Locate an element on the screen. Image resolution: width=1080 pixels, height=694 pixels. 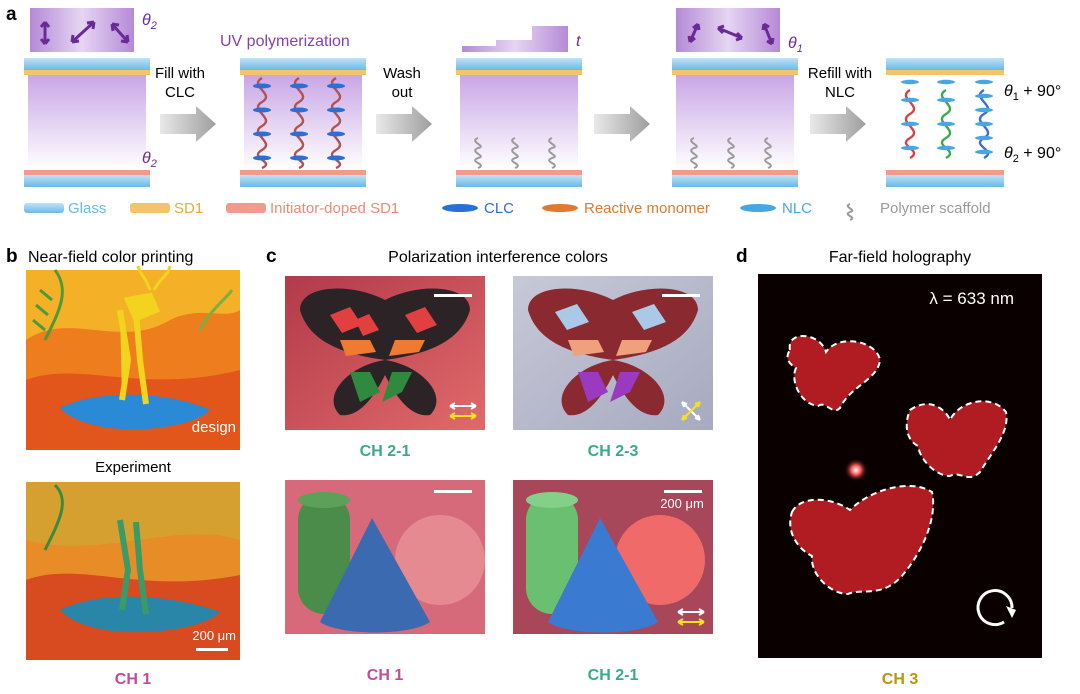
theta1-top-label: θ1 is located at coordinates (795, 45).